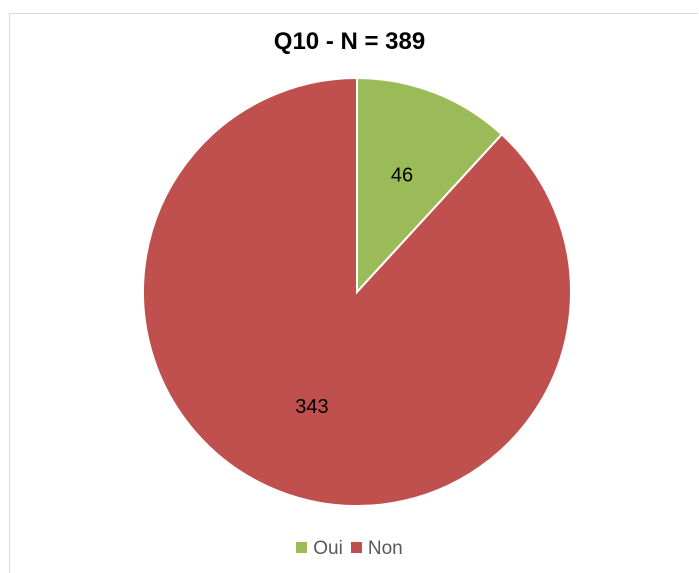 Image resolution: width=699 pixels, height=573 pixels. I want to click on legend-swatch-non, so click(356, 547).